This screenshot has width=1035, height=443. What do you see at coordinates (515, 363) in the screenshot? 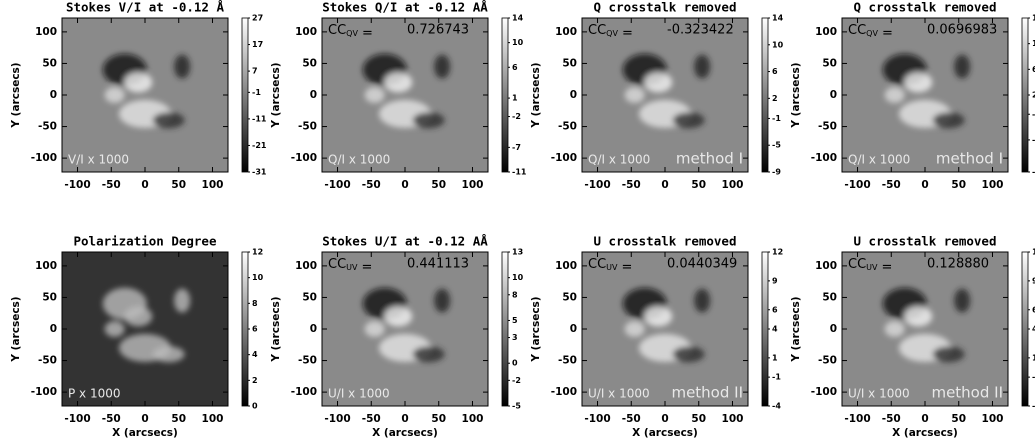
I see `colorbar-tick-label: 0` at bounding box center [515, 363].